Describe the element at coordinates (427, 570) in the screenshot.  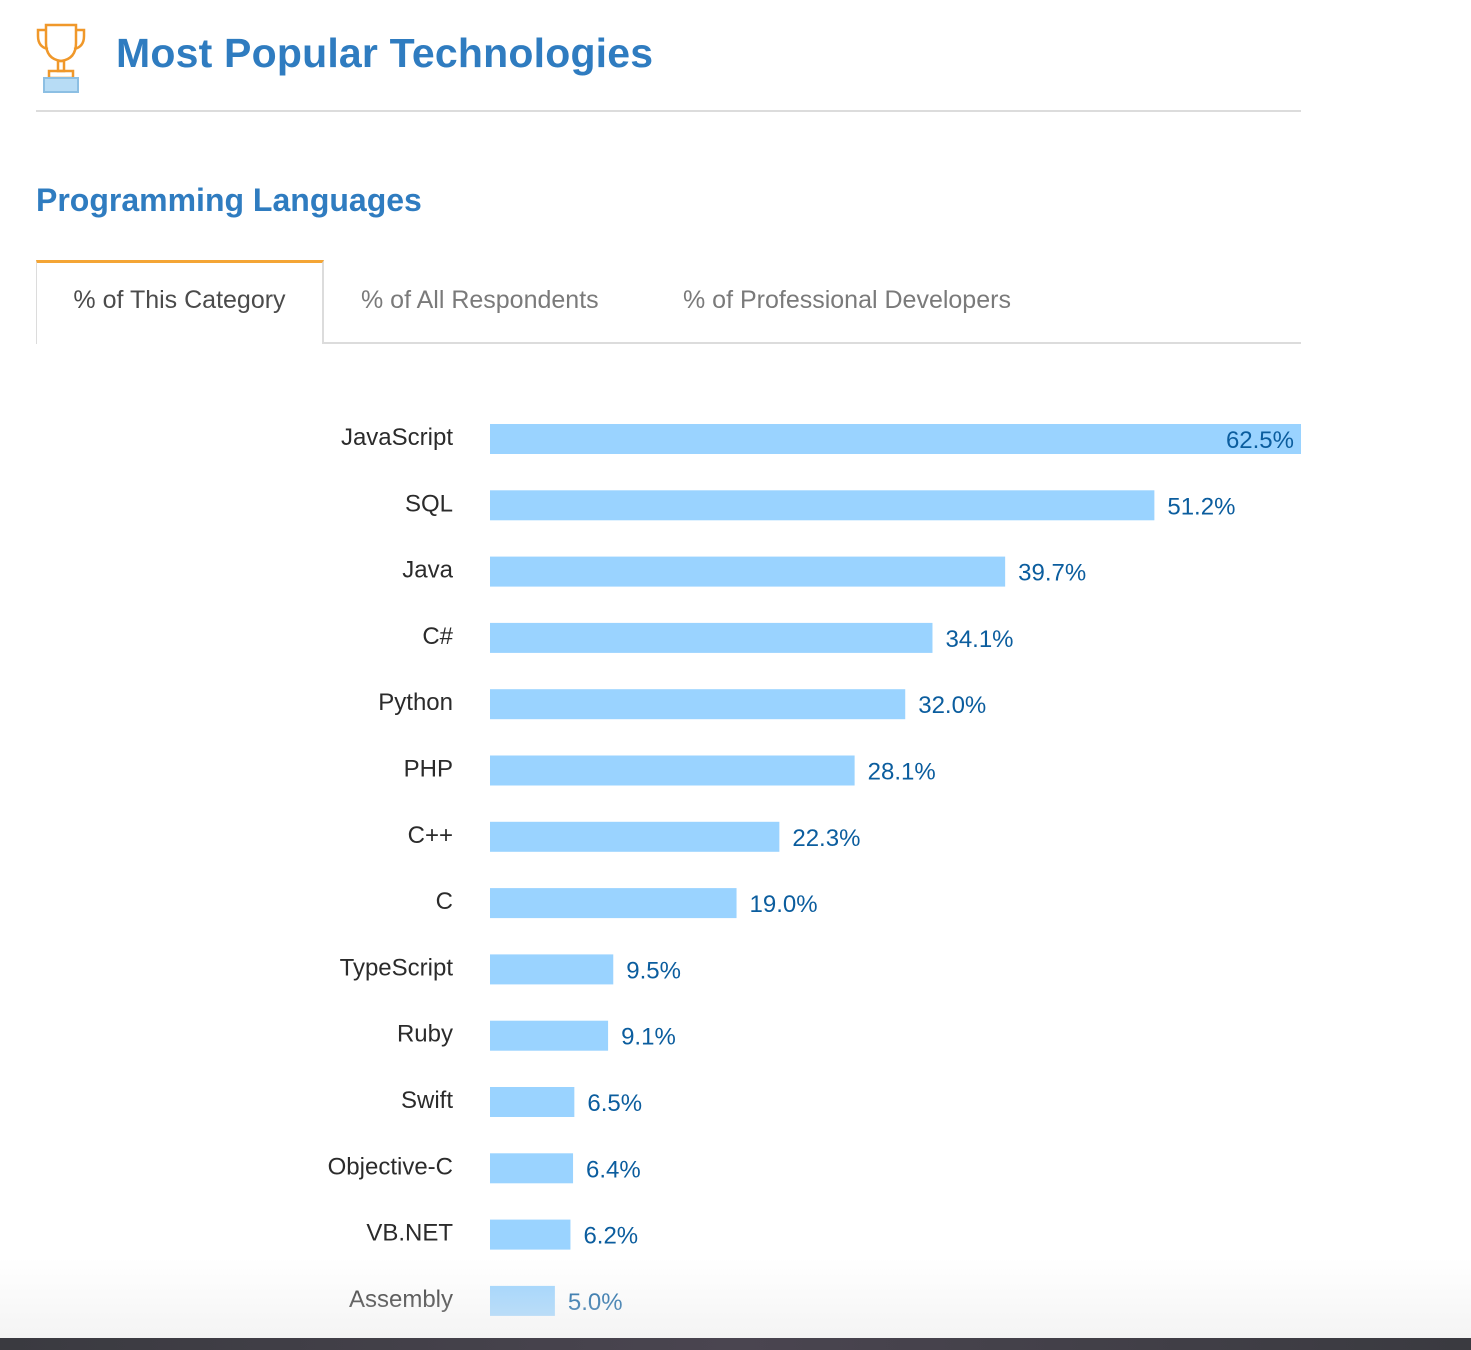
I see `category-label: Java` at that location.